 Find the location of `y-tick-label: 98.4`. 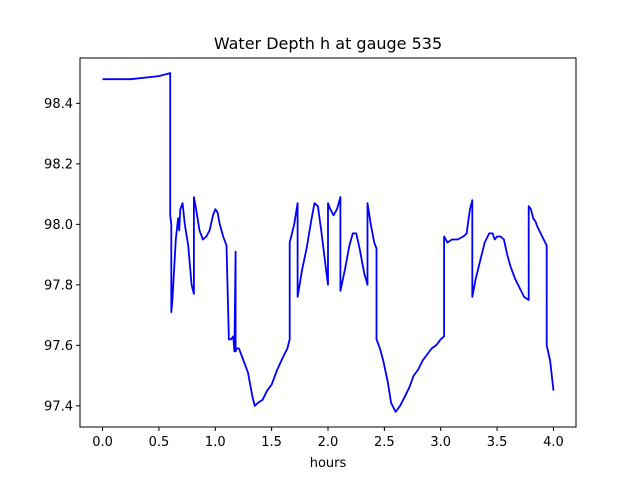

y-tick-label: 98.4 is located at coordinates (58, 104).